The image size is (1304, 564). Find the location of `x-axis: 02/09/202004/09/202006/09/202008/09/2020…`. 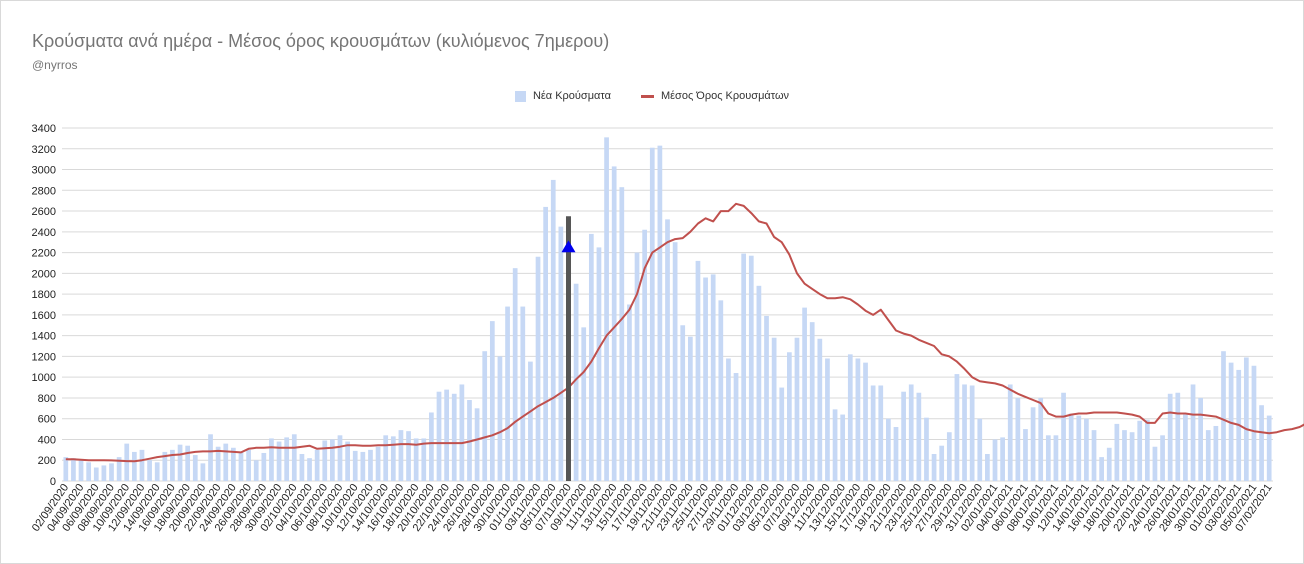

x-axis: 02/09/202004/09/202006/09/202008/09/2020… is located at coordinates (652, 508).